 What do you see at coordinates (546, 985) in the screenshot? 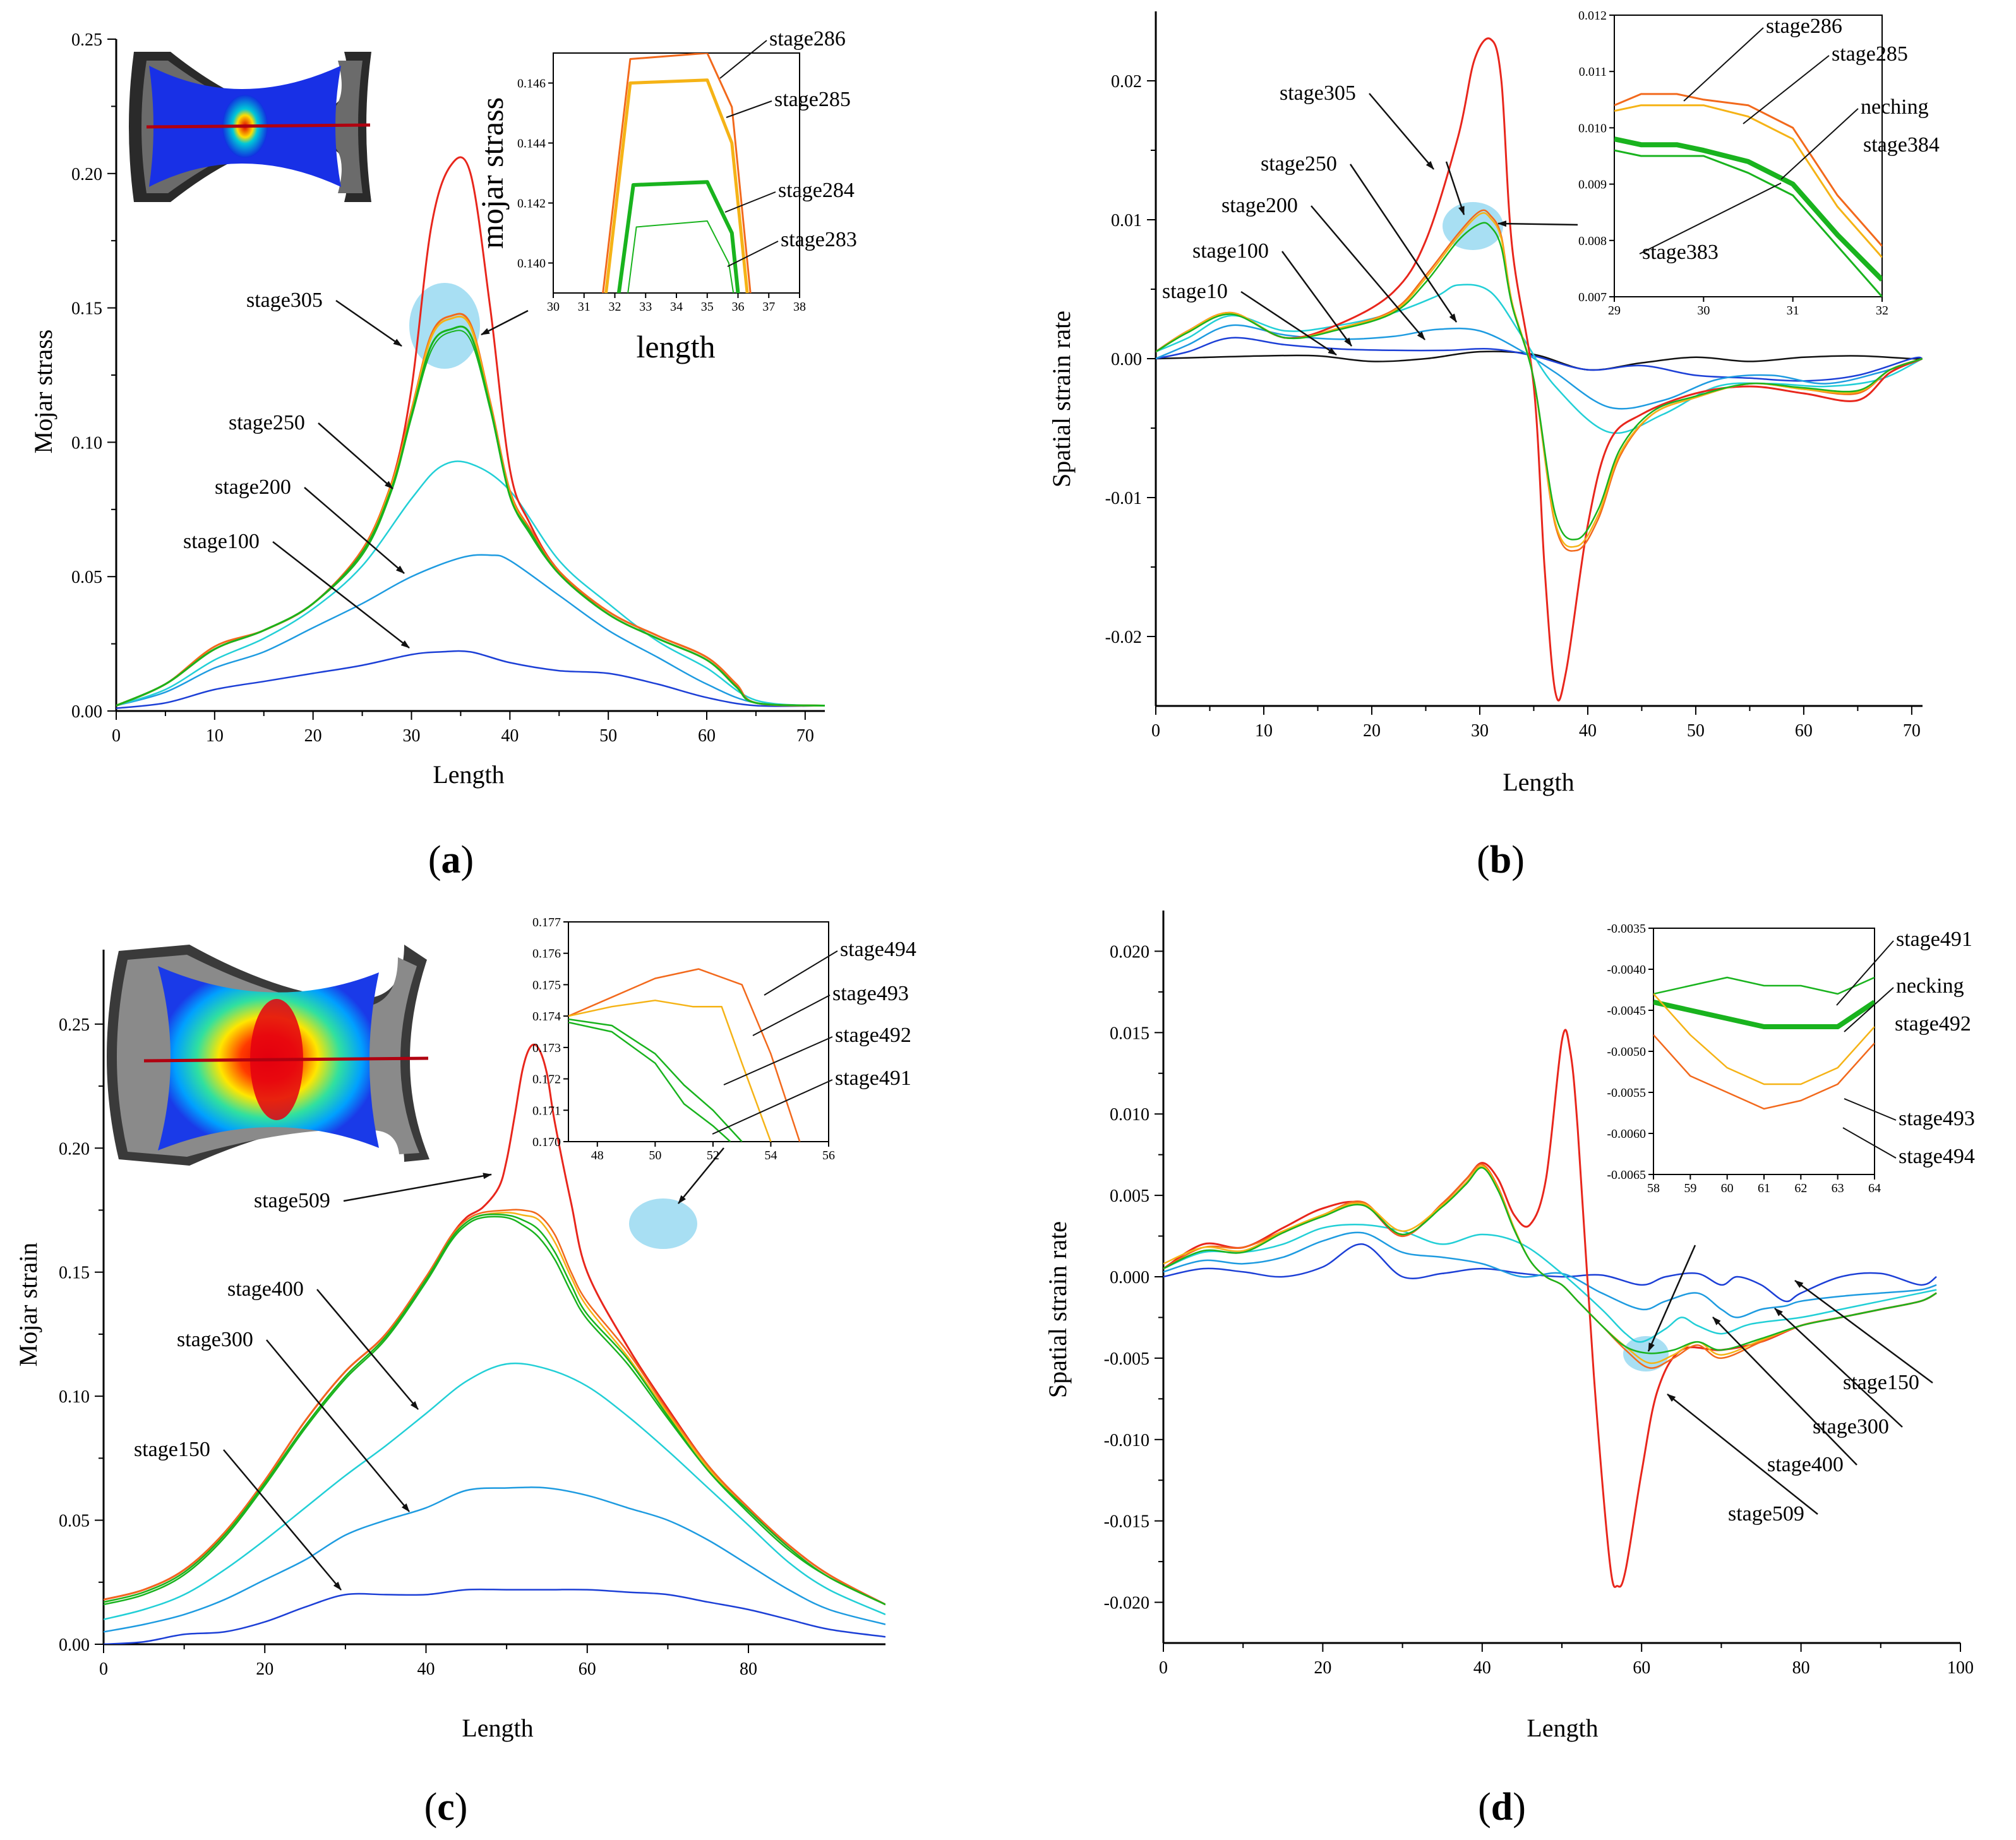
I see `inset-c-y-tick-label: 0.175` at bounding box center [546, 985].